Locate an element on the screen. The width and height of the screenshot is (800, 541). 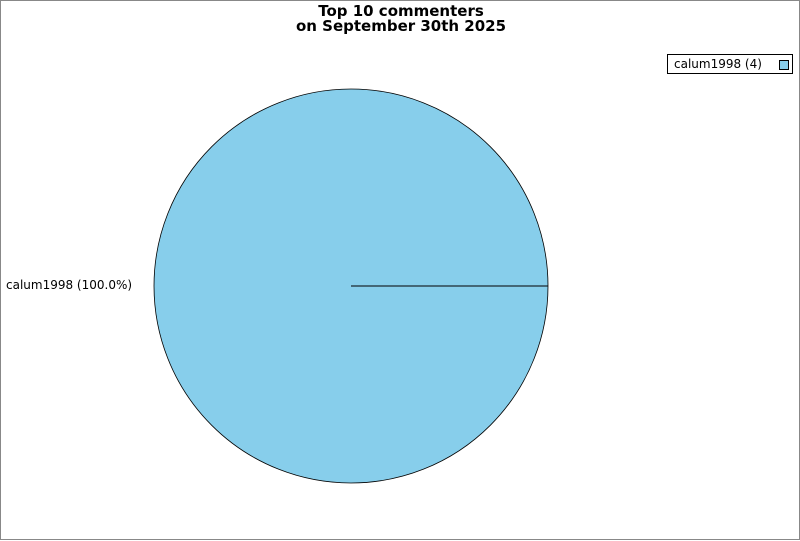
legend: calum1998 (4) is located at coordinates (730, 64).